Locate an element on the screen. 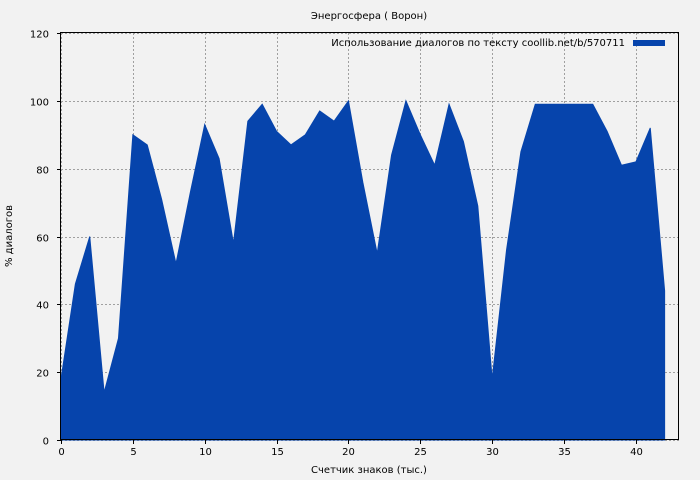 The image size is (700, 480). y-axis: 0 20 40 60 80 100 120 is located at coordinates (45, 239).